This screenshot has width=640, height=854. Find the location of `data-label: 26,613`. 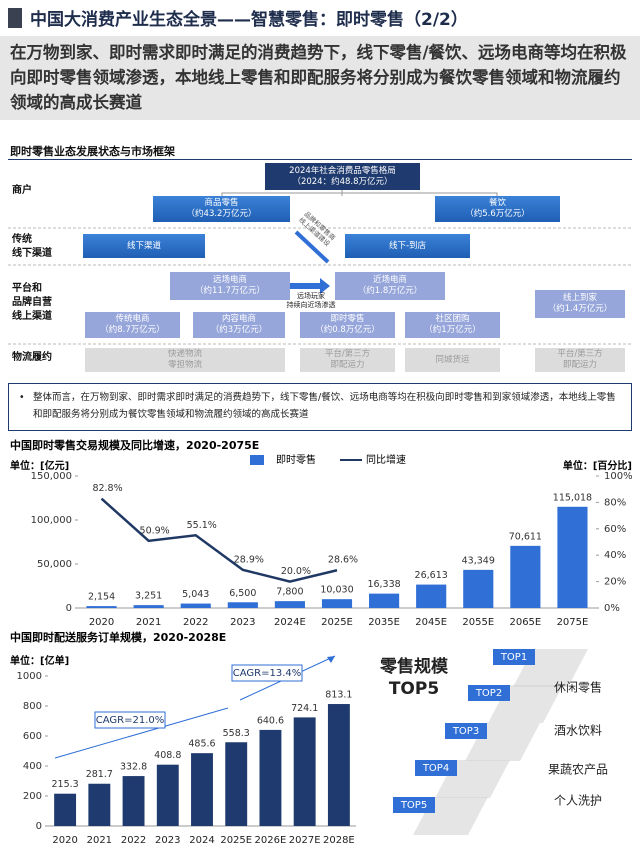

data-label: 26,613 is located at coordinates (431, 575).